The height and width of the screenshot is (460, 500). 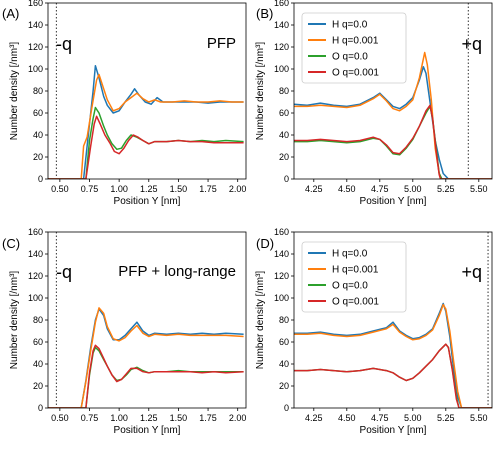 I want to click on panel-label: (C), so click(x=11, y=243).